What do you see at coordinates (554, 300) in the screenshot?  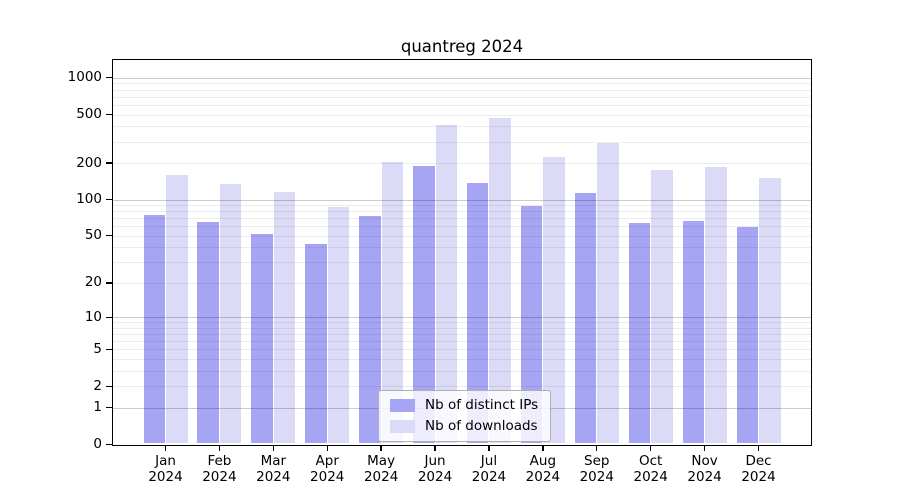 I see `bar-downloads-aug` at bounding box center [554, 300].